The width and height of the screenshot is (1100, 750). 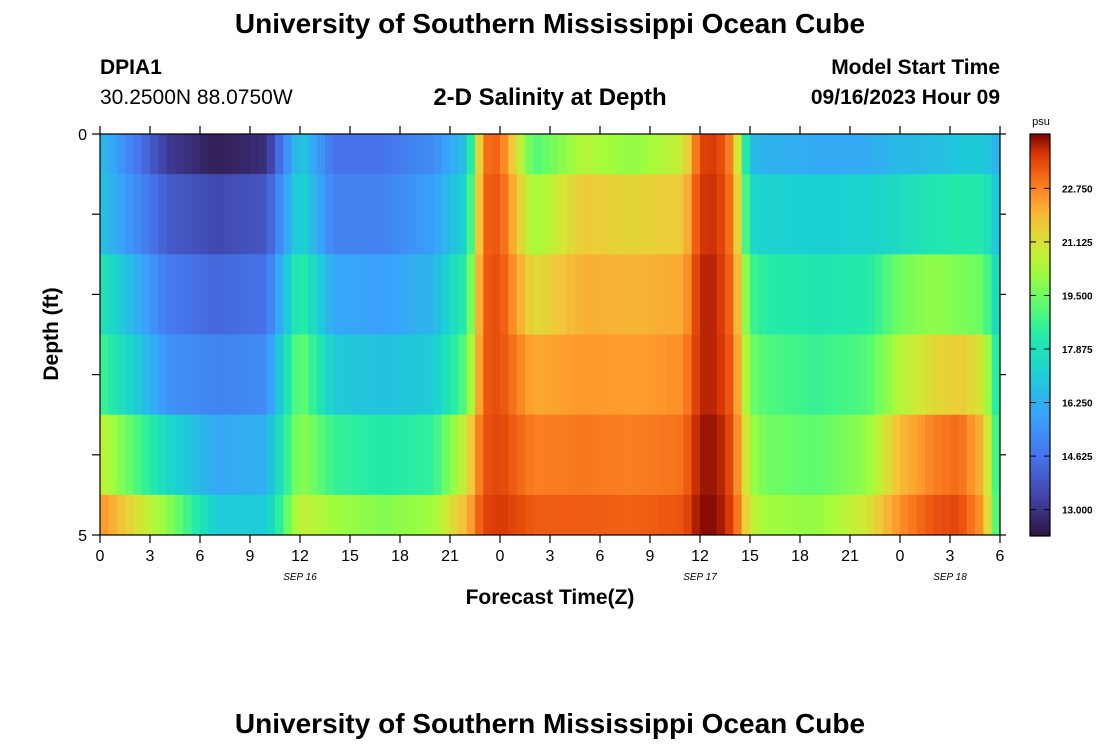 What do you see at coordinates (1077, 404) in the screenshot?
I see `colorbar-tick-label: 16.250` at bounding box center [1077, 404].